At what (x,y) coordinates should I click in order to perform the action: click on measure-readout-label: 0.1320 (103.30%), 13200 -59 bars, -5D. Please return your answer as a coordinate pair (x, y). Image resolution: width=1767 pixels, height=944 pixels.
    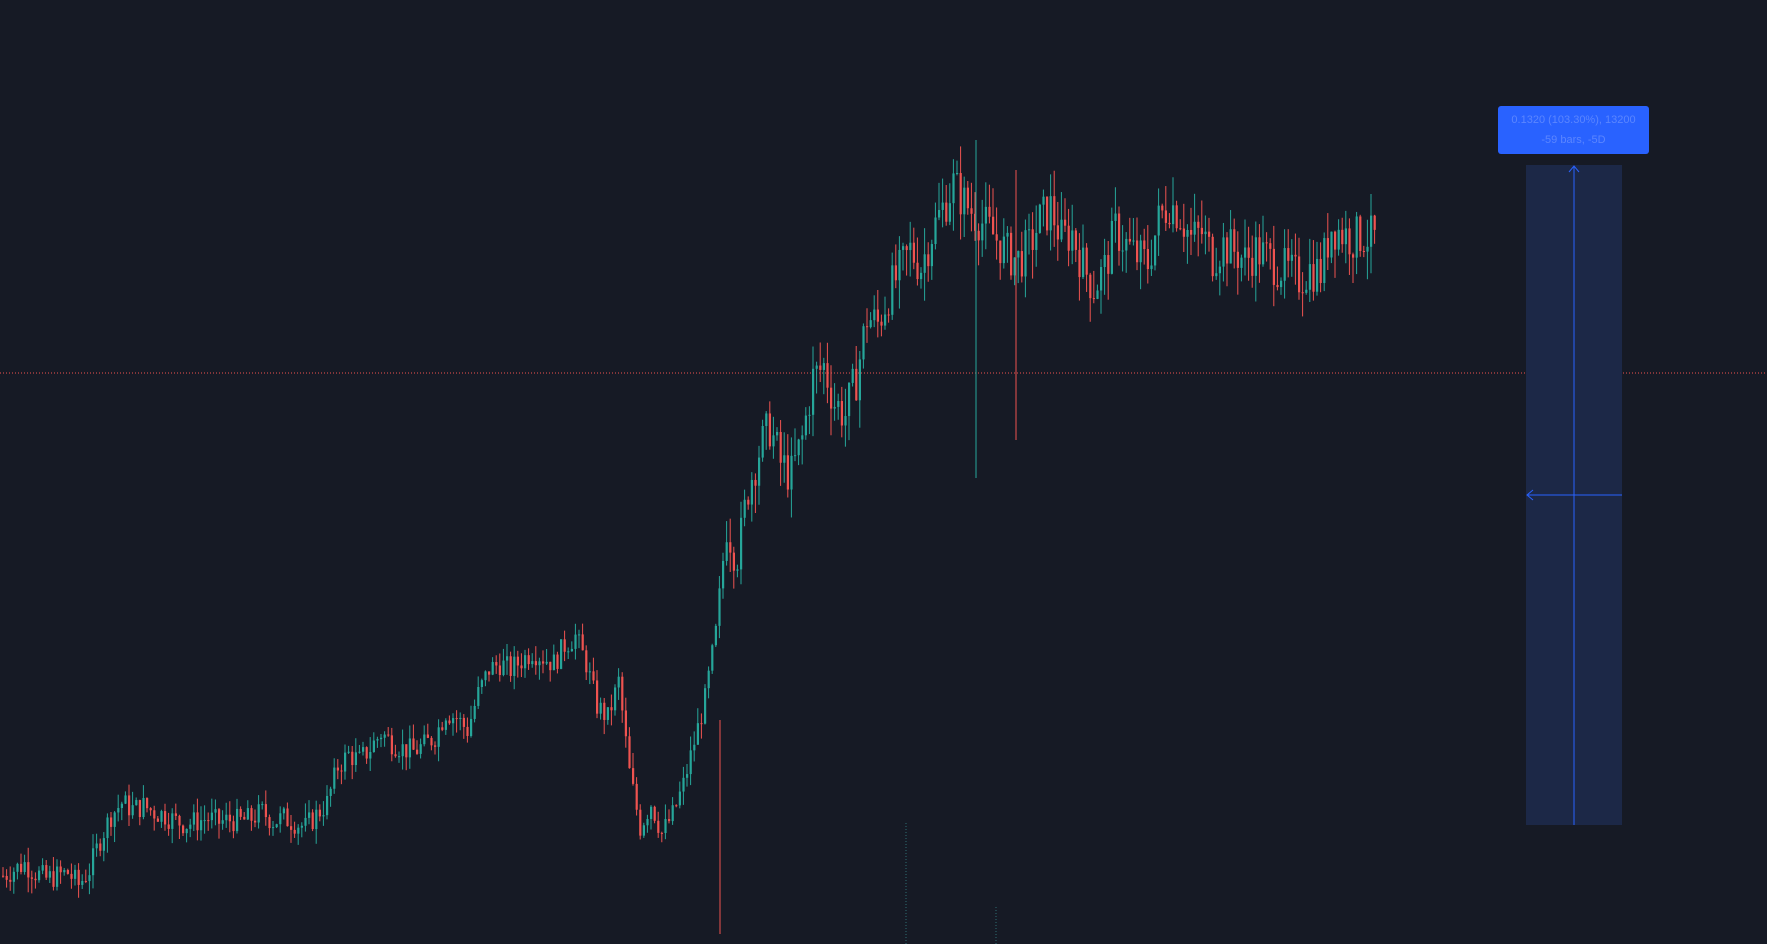
    Looking at the image, I should click on (1573, 130).